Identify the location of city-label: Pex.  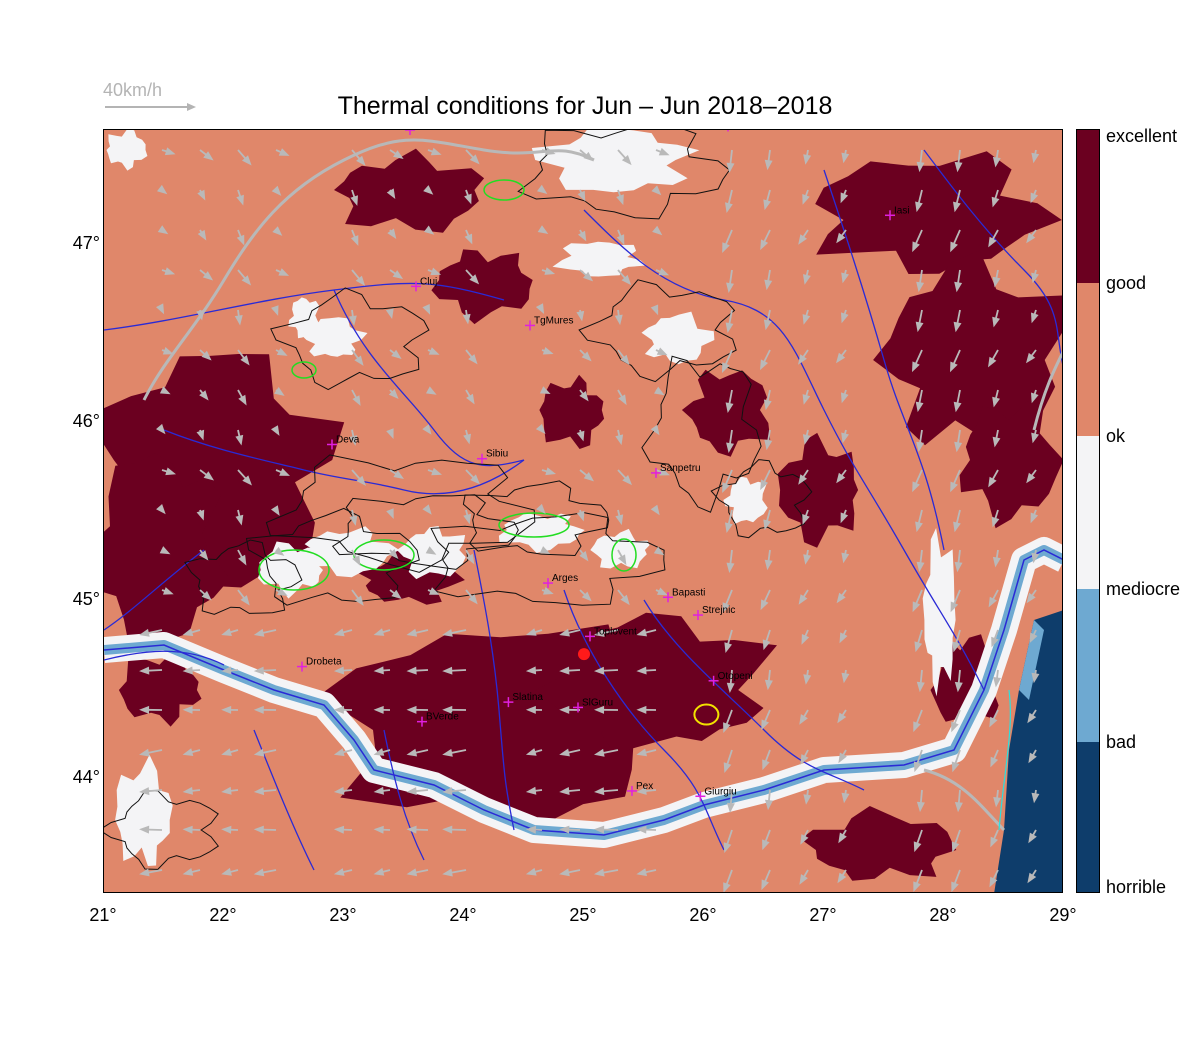
(644, 786).